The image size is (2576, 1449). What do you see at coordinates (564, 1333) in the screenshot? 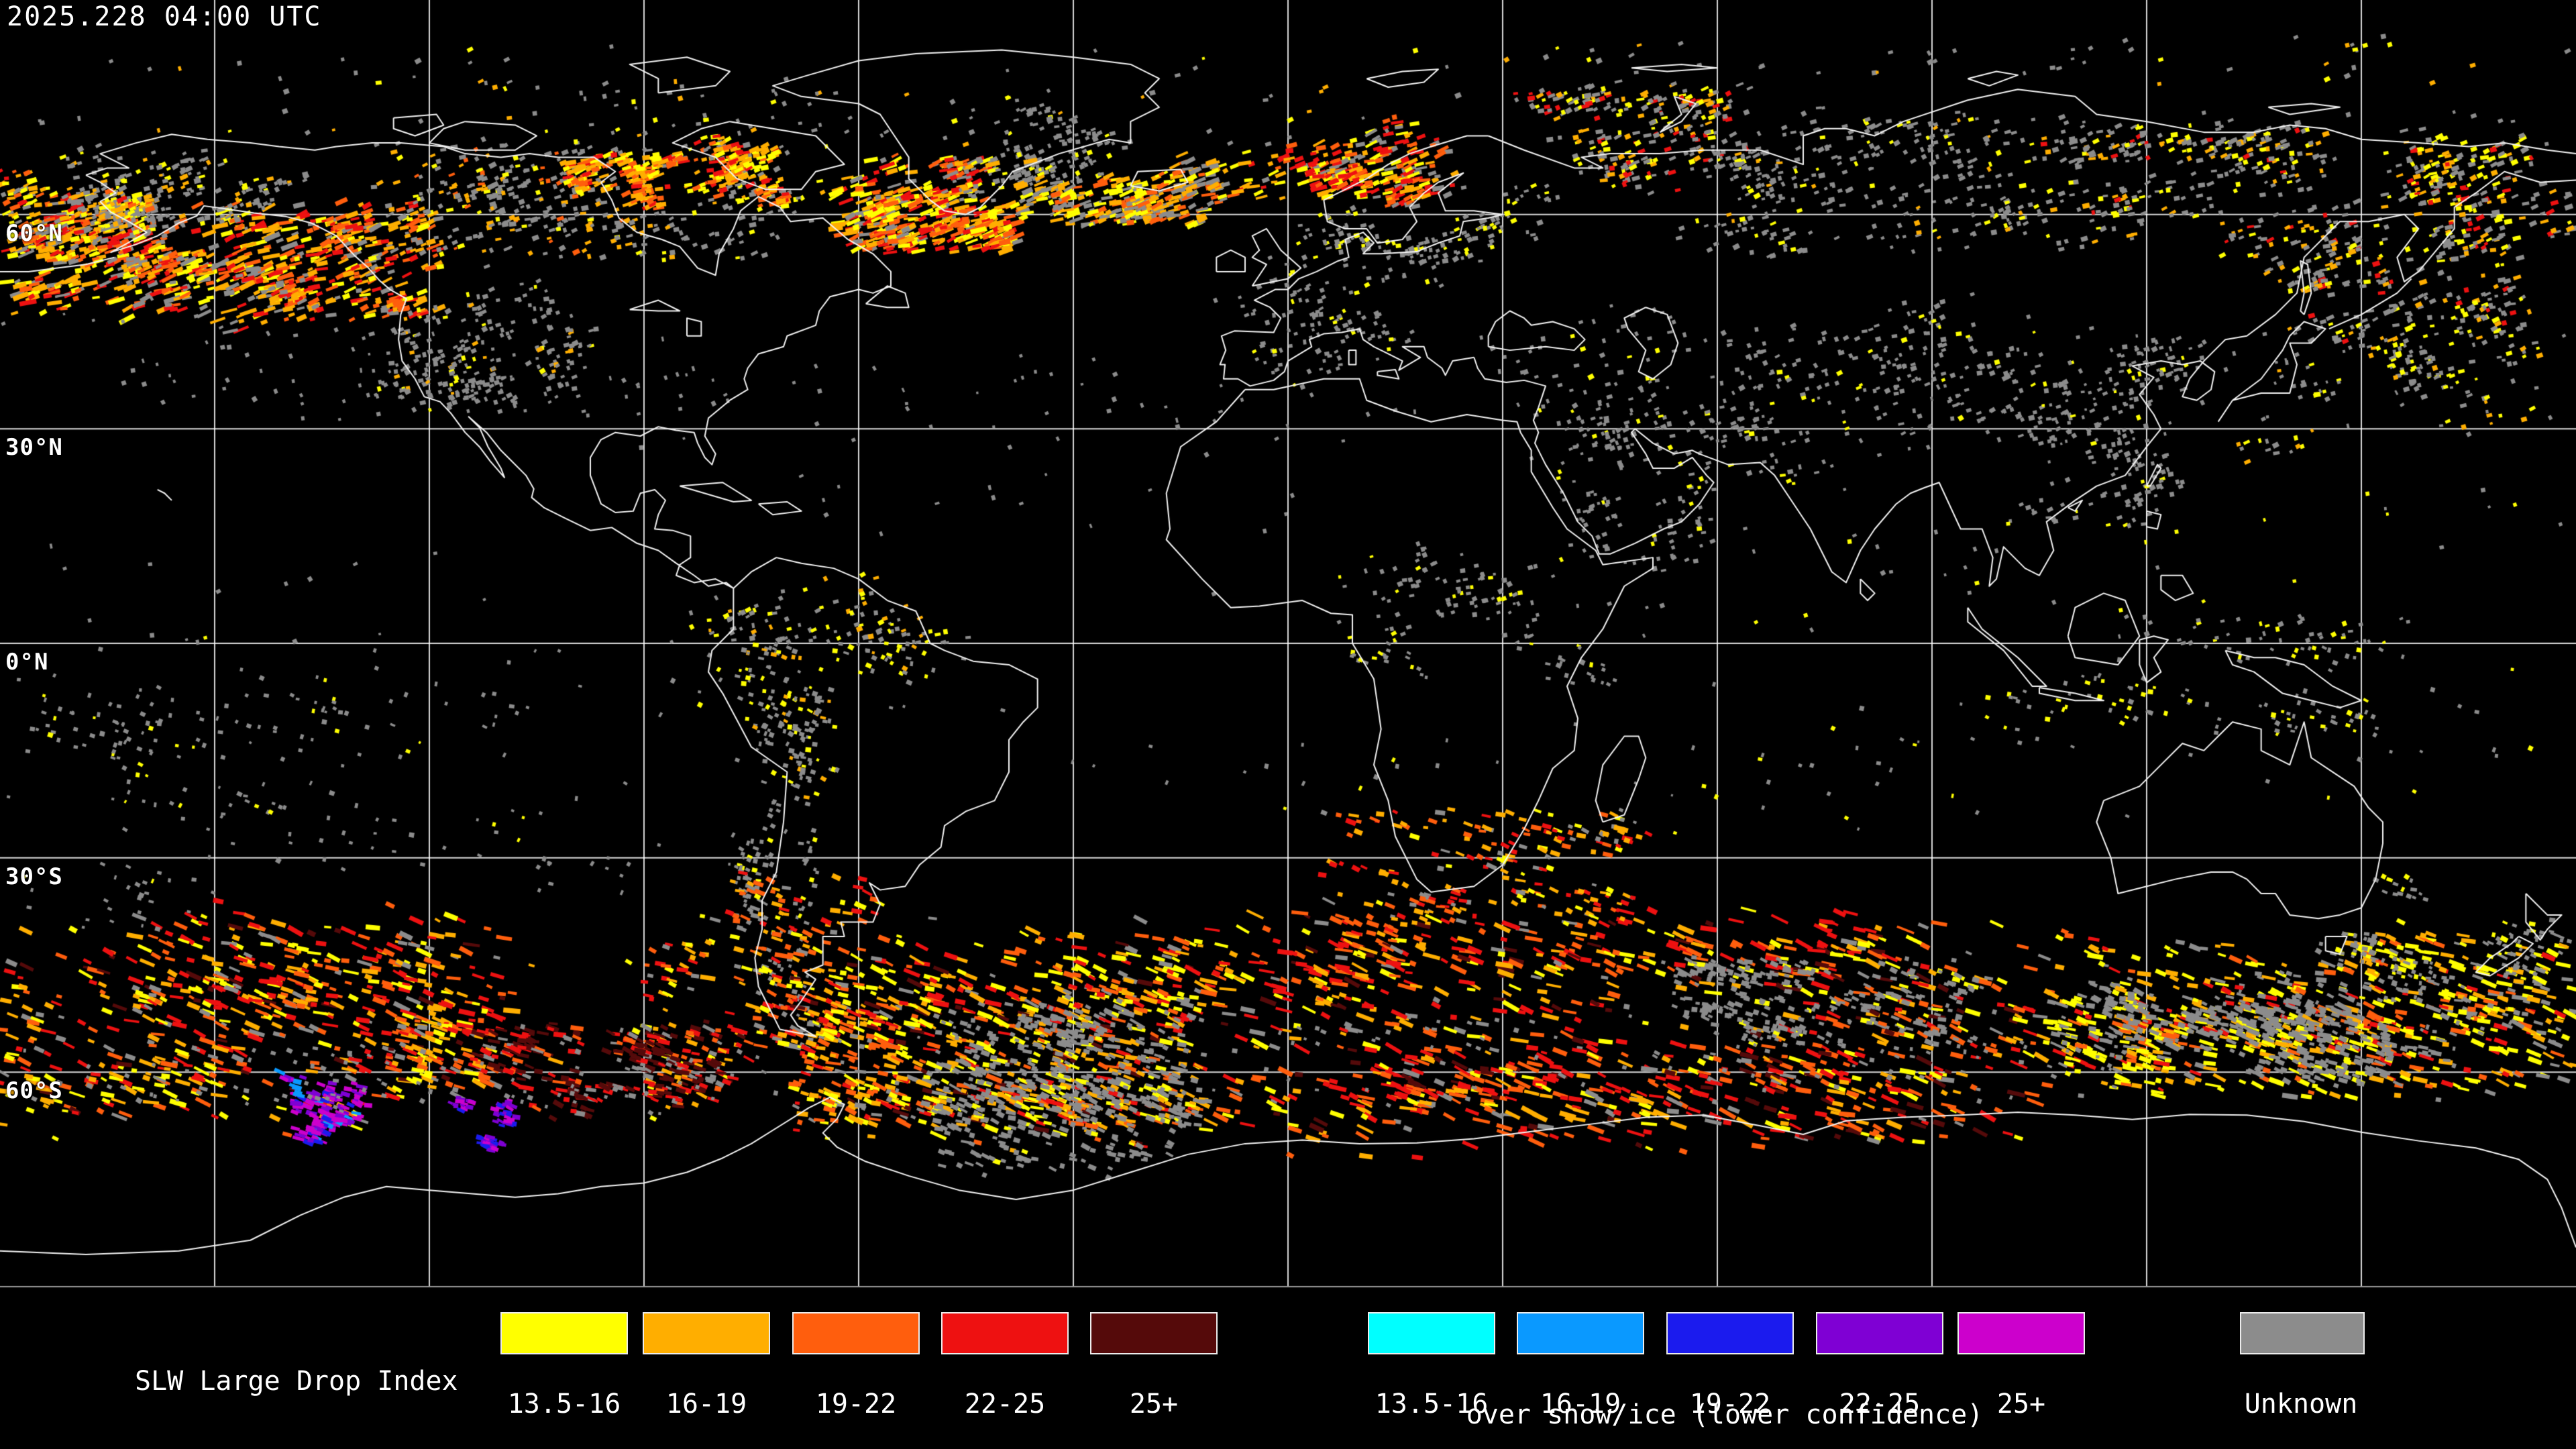
I see `swatch-std-13.5-16` at bounding box center [564, 1333].